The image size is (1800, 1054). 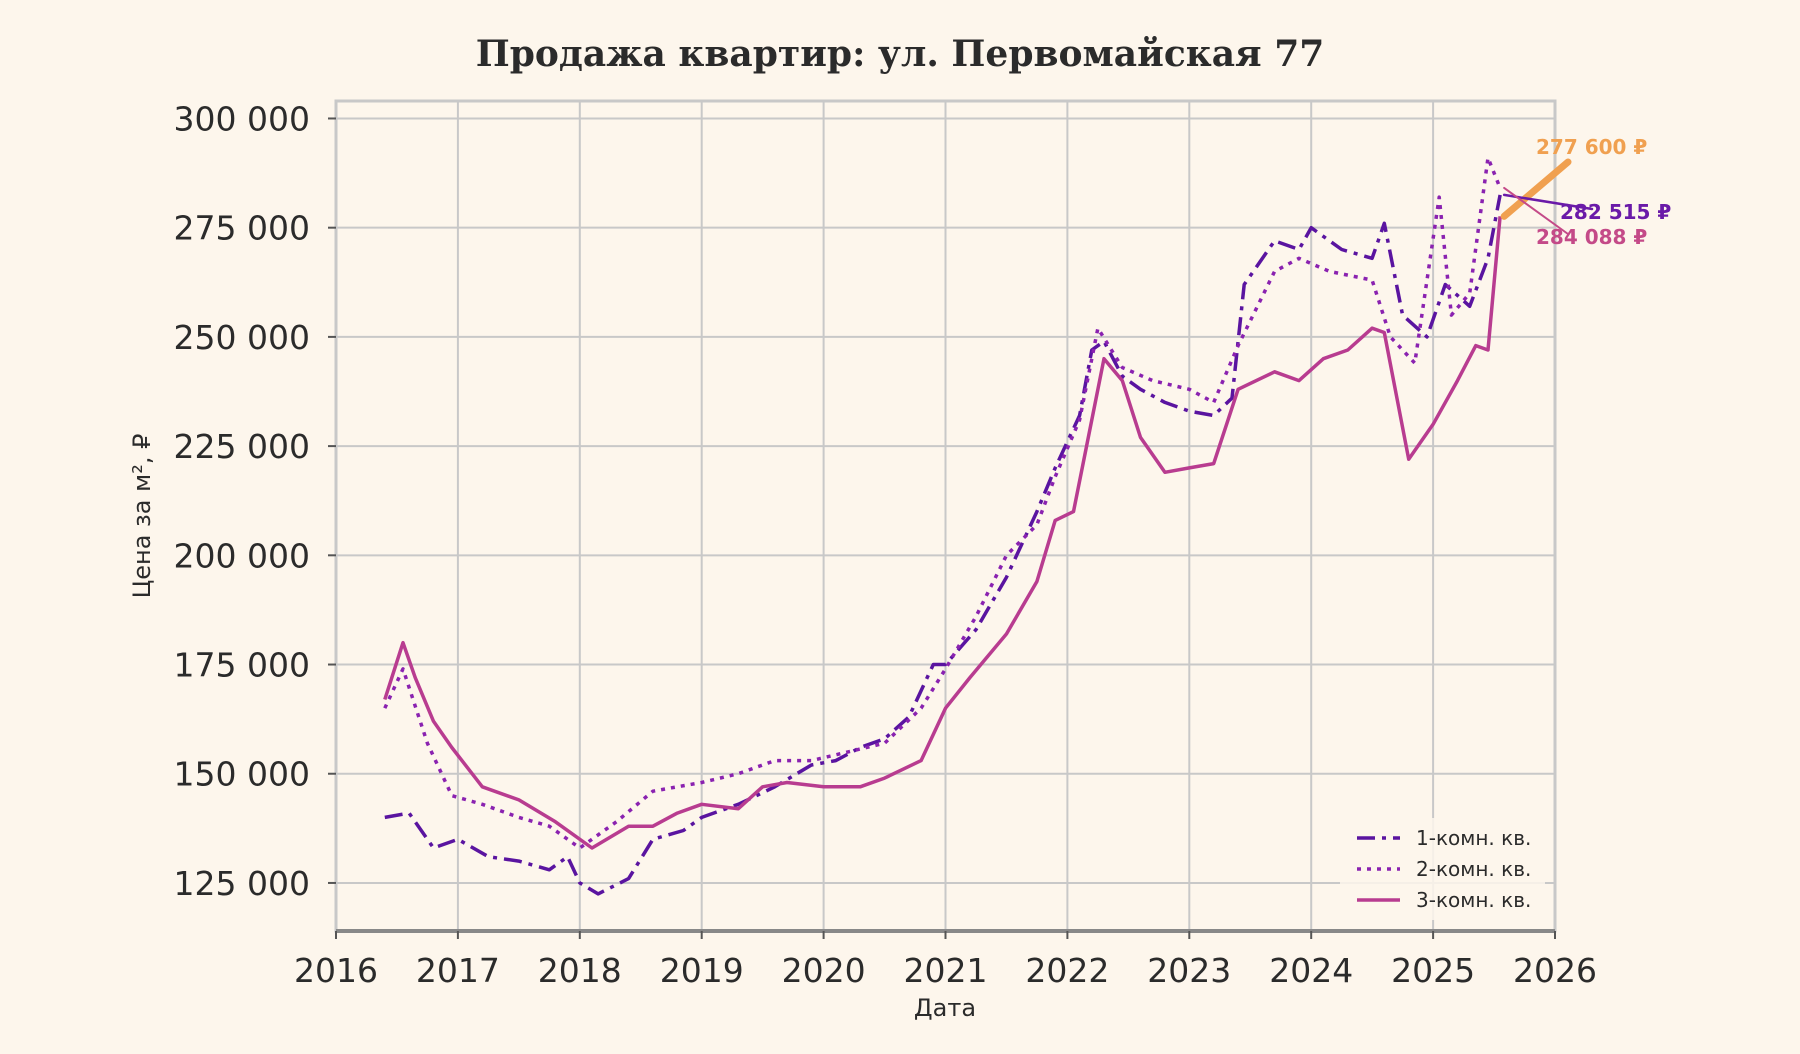 What do you see at coordinates (1067, 970) in the screenshot?
I see `x-tick-label: 2022` at bounding box center [1067, 970].